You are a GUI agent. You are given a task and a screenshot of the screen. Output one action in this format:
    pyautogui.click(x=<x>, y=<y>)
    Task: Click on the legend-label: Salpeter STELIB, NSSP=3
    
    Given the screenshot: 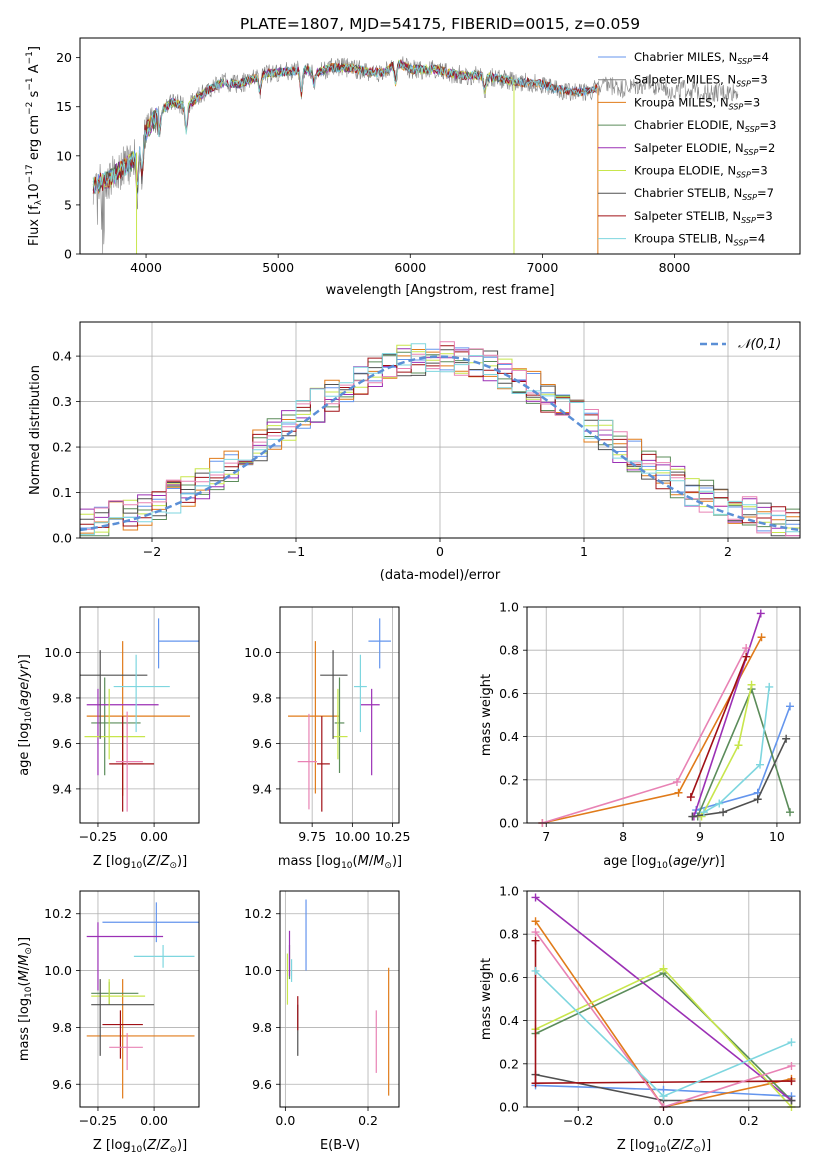 What is the action you would take?
    pyautogui.click(x=703, y=217)
    